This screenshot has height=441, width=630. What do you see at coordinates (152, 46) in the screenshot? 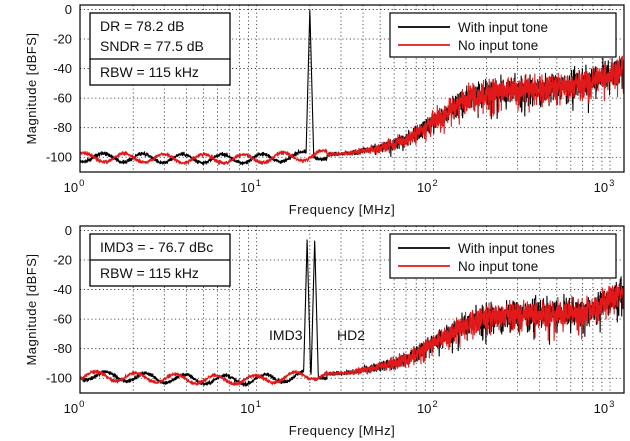
I see `annotation-text: SNDR = 77.5 dB` at bounding box center [152, 46].